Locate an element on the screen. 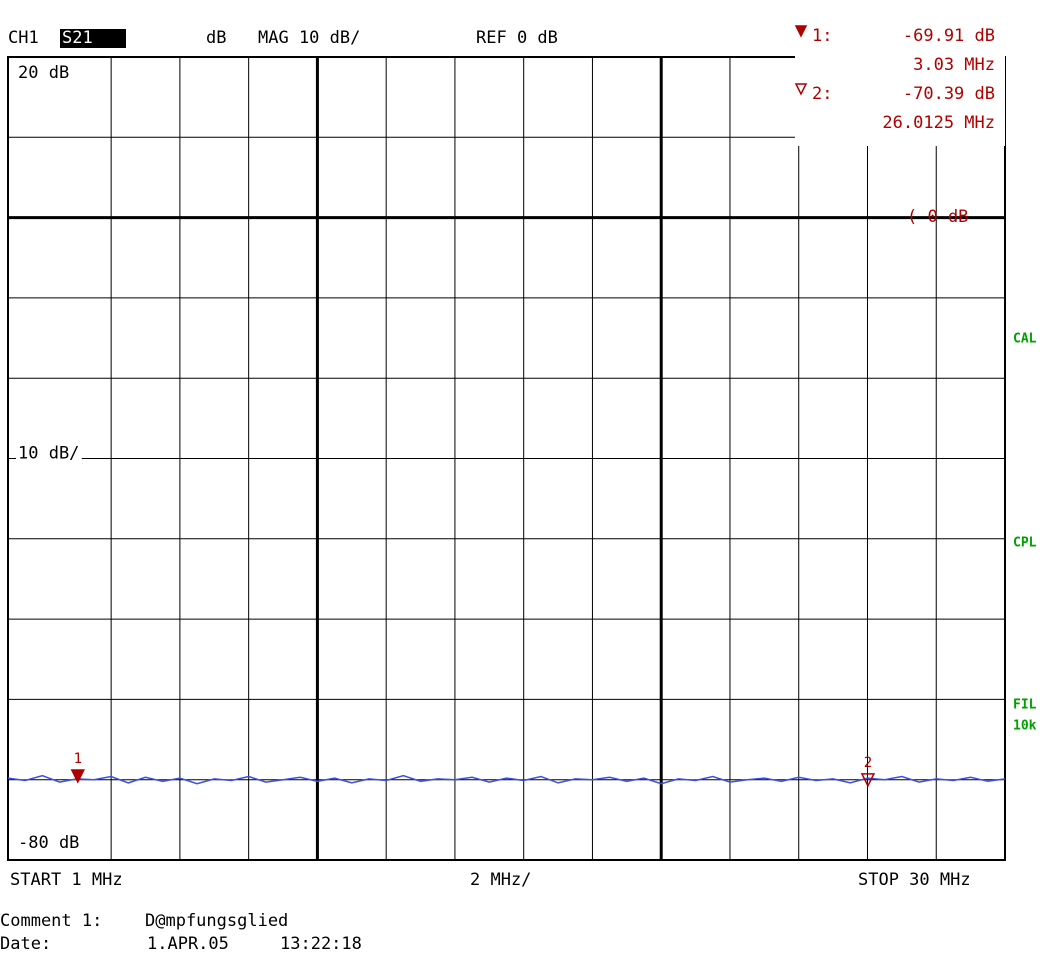  trace is located at coordinates (506, 779).